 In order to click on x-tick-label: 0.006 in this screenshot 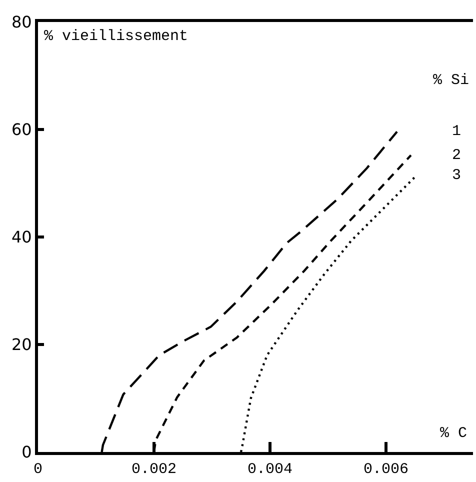, I will do `click(386, 469)`.